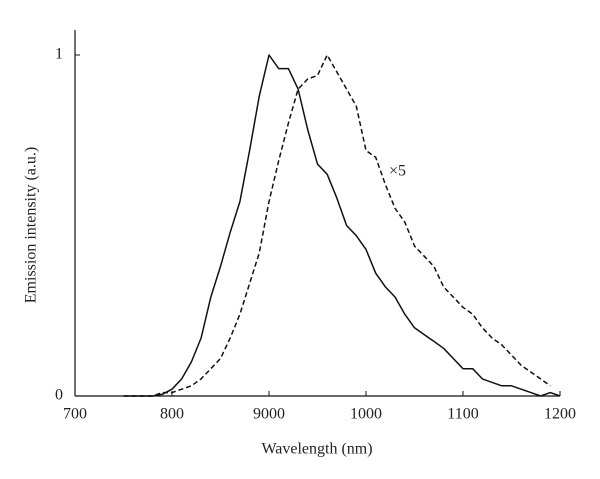 Image resolution: width=600 pixels, height=479 pixels. I want to click on y-tick-label: 0, so click(59, 395).